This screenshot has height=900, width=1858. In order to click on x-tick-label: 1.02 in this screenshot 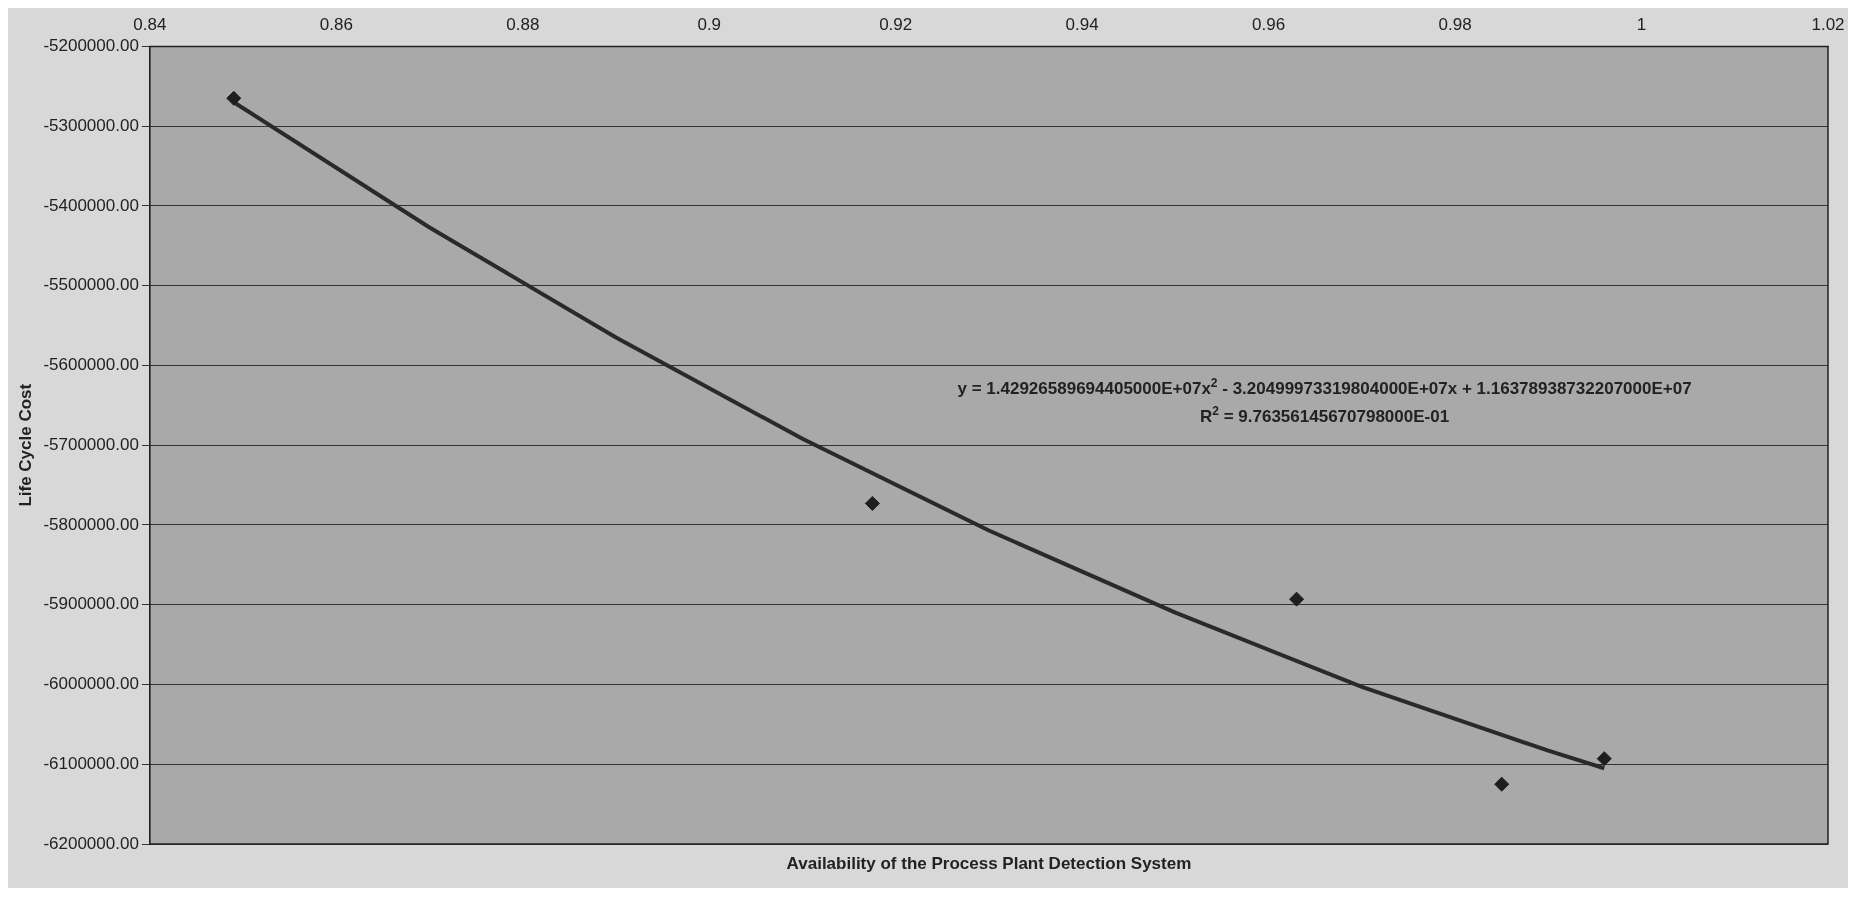, I will do `click(1828, 24)`.